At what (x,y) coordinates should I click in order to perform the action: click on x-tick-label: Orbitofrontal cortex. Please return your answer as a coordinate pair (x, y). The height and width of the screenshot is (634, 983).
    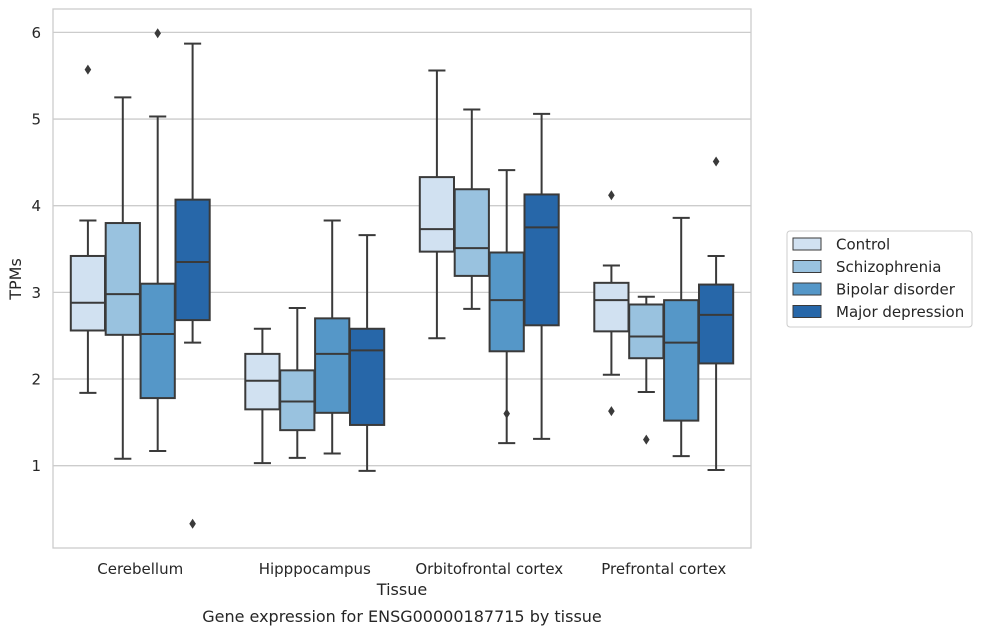
    Looking at the image, I should click on (489, 569).